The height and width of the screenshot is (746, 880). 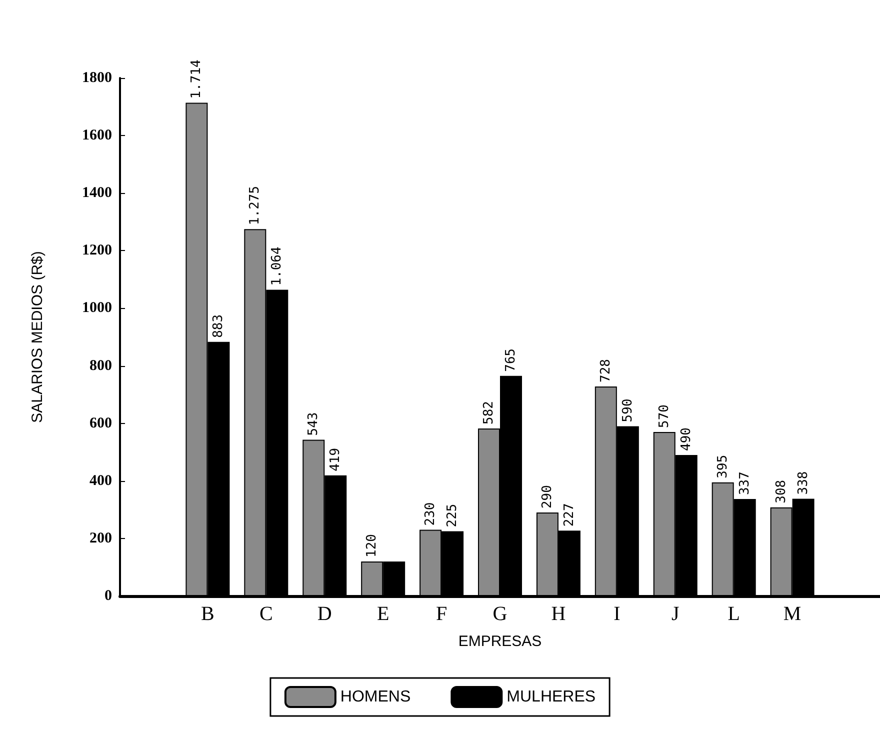 I want to click on y-tick-label: 0, so click(x=108, y=596).